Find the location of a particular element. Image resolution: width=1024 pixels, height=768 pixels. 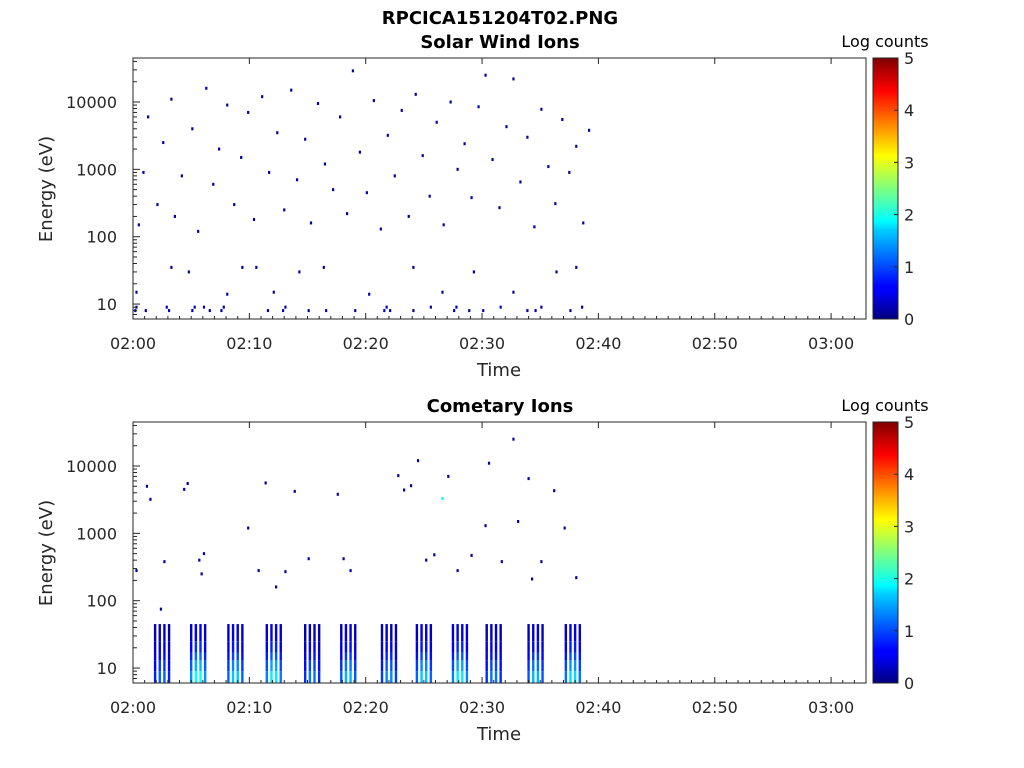

colorbar-tick-label: 0 is located at coordinates (909, 319).